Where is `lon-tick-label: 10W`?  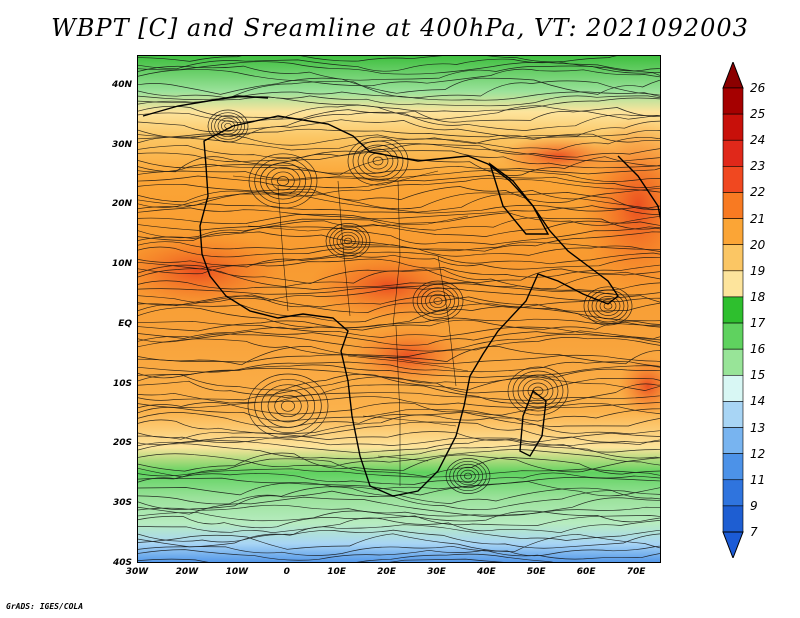 lon-tick-label: 10W is located at coordinates (237, 572).